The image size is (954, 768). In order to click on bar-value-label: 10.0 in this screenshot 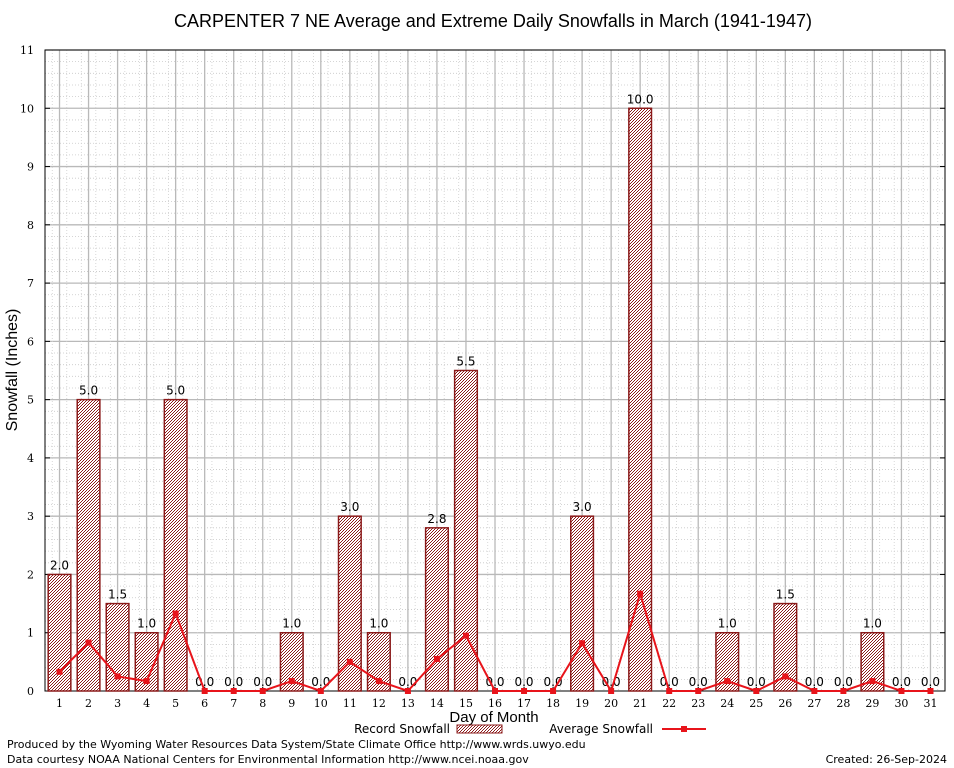, I will do `click(640, 99)`.